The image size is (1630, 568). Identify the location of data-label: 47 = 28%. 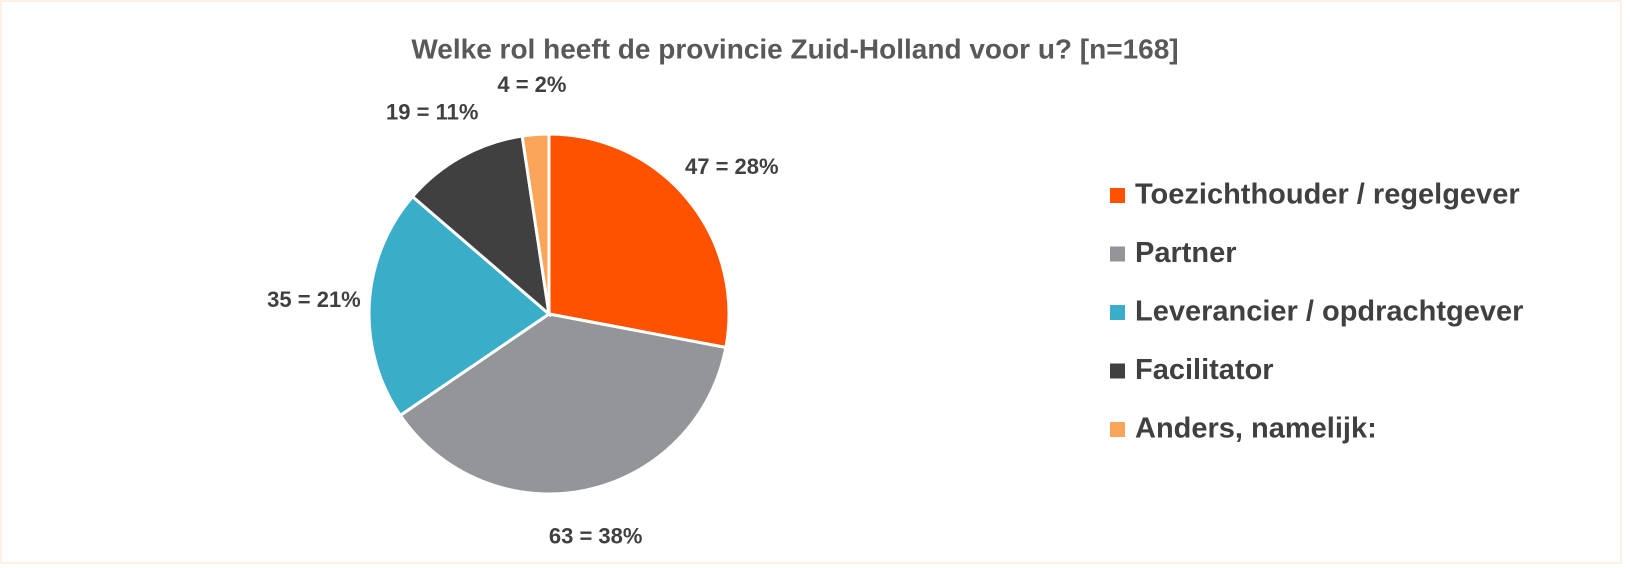
(732, 166).